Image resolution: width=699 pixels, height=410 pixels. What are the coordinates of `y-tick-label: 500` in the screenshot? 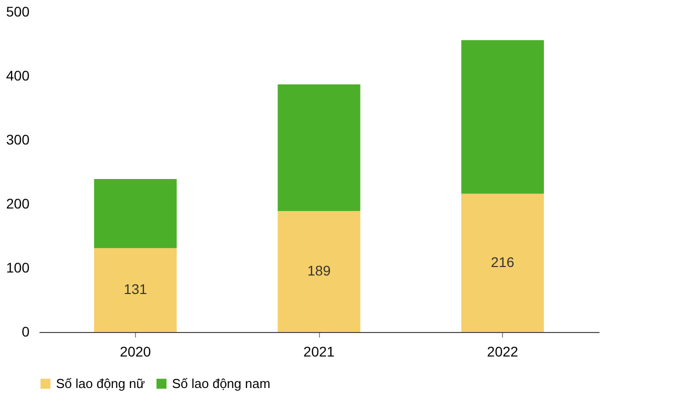 It's located at (18, 12).